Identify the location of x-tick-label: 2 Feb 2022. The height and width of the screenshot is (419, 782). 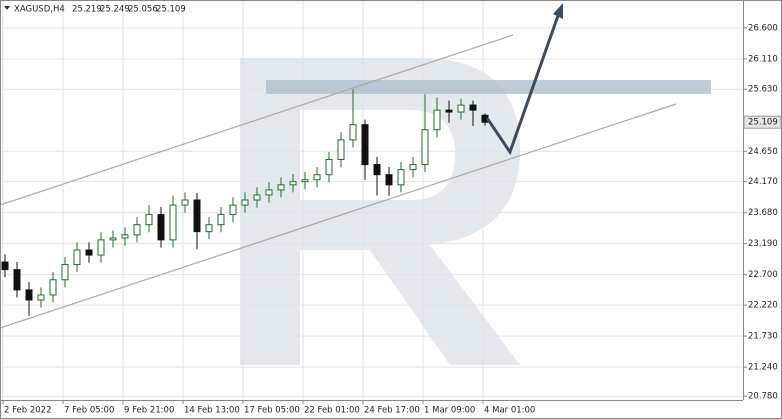
(28, 411).